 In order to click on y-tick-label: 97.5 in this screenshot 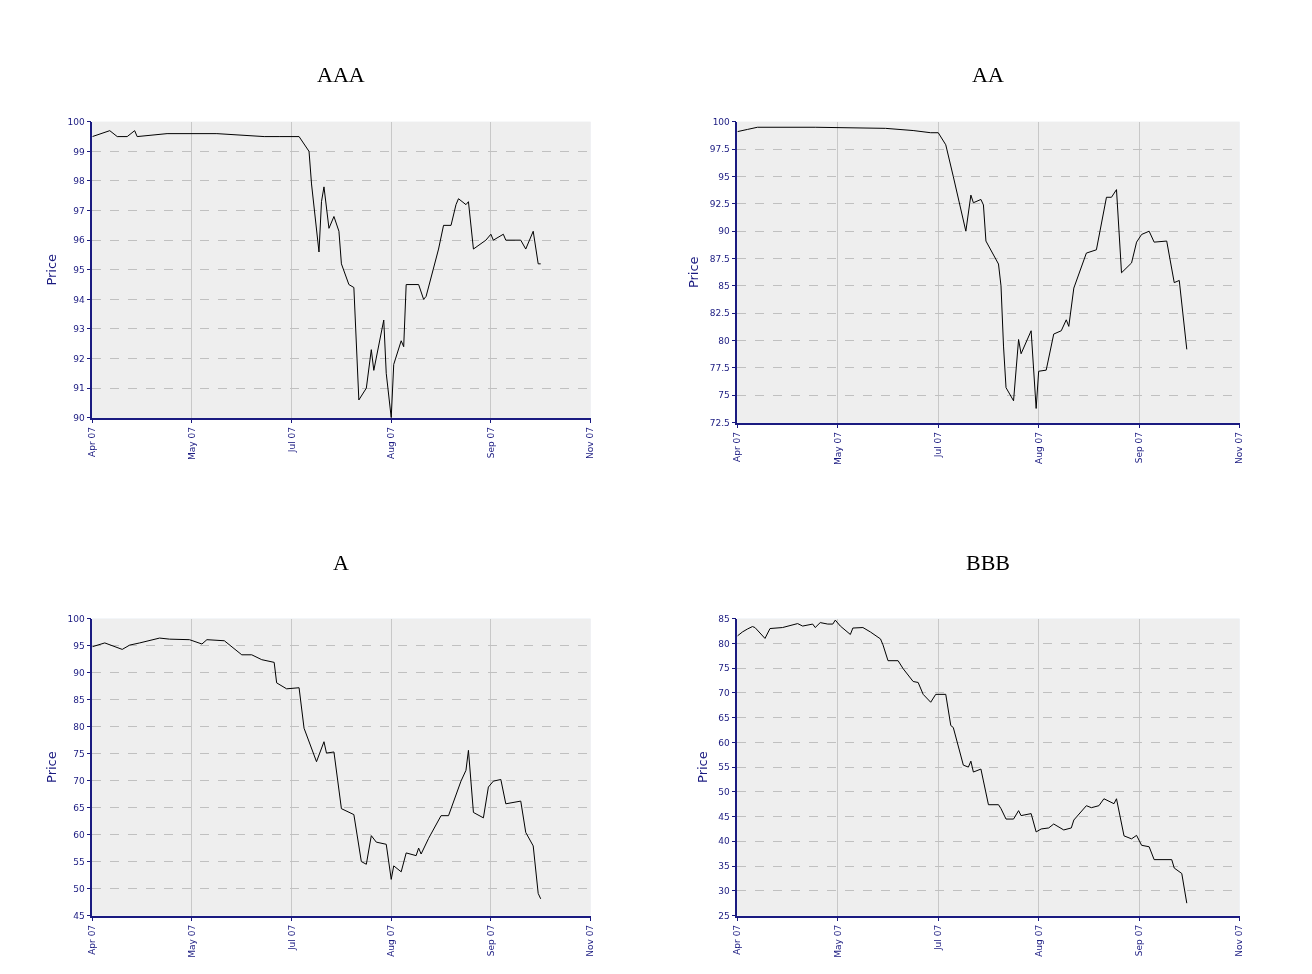, I will do `click(719, 149)`.